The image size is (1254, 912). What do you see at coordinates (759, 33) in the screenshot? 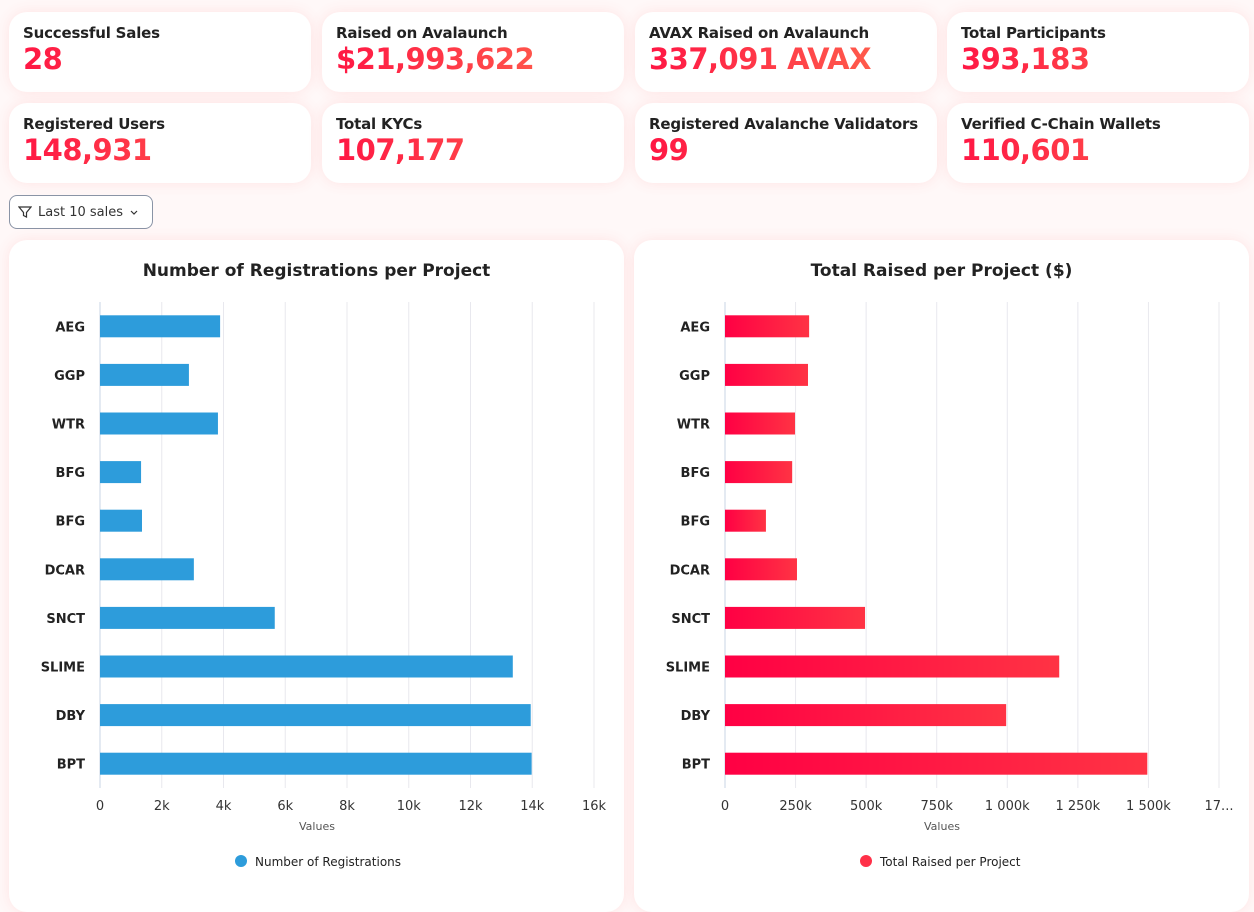
I see `stat-label: AVAX Raised on Avalaunch` at bounding box center [759, 33].